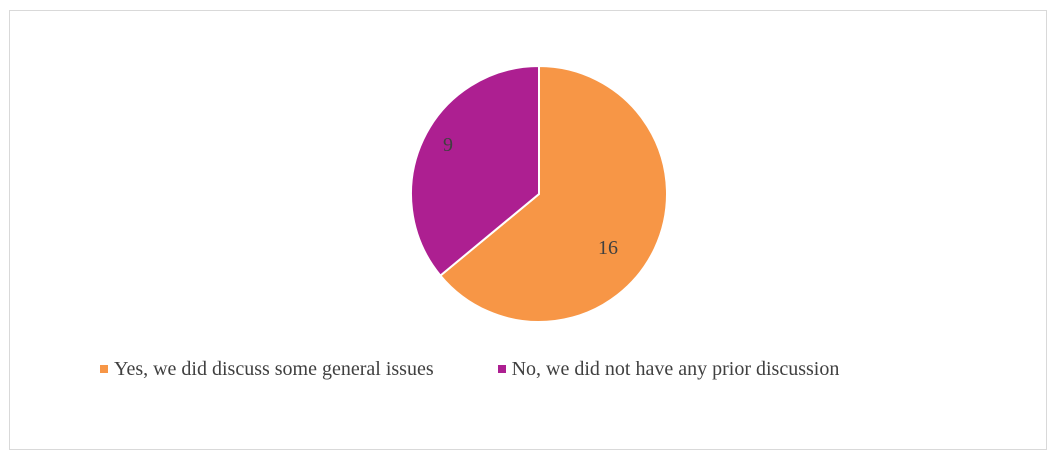  What do you see at coordinates (608, 248) in the screenshot?
I see `data-label-yes: 16` at bounding box center [608, 248].